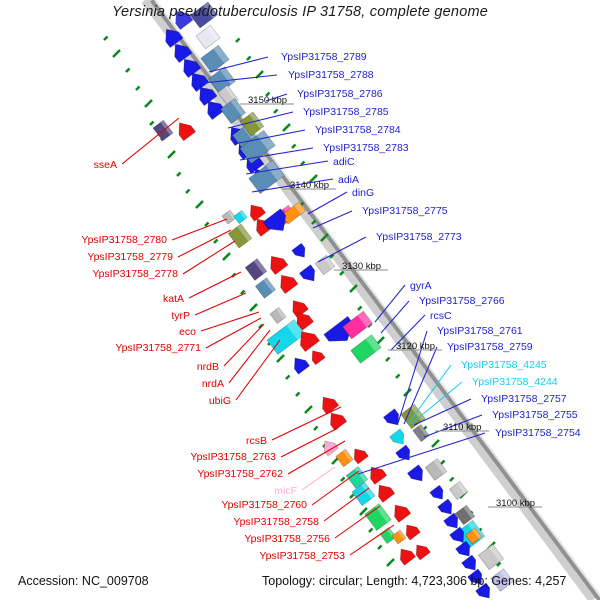 The image size is (600, 600). I want to click on gene-label: nrdB, so click(207, 367).